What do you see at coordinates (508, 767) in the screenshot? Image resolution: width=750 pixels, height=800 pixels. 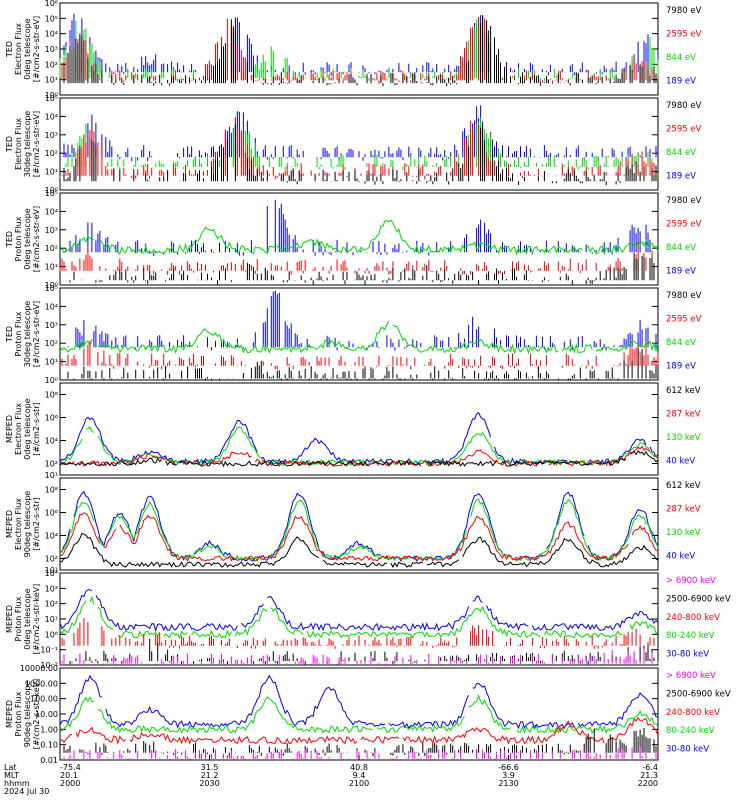 I see `x-tick-label: -66.6` at bounding box center [508, 767].